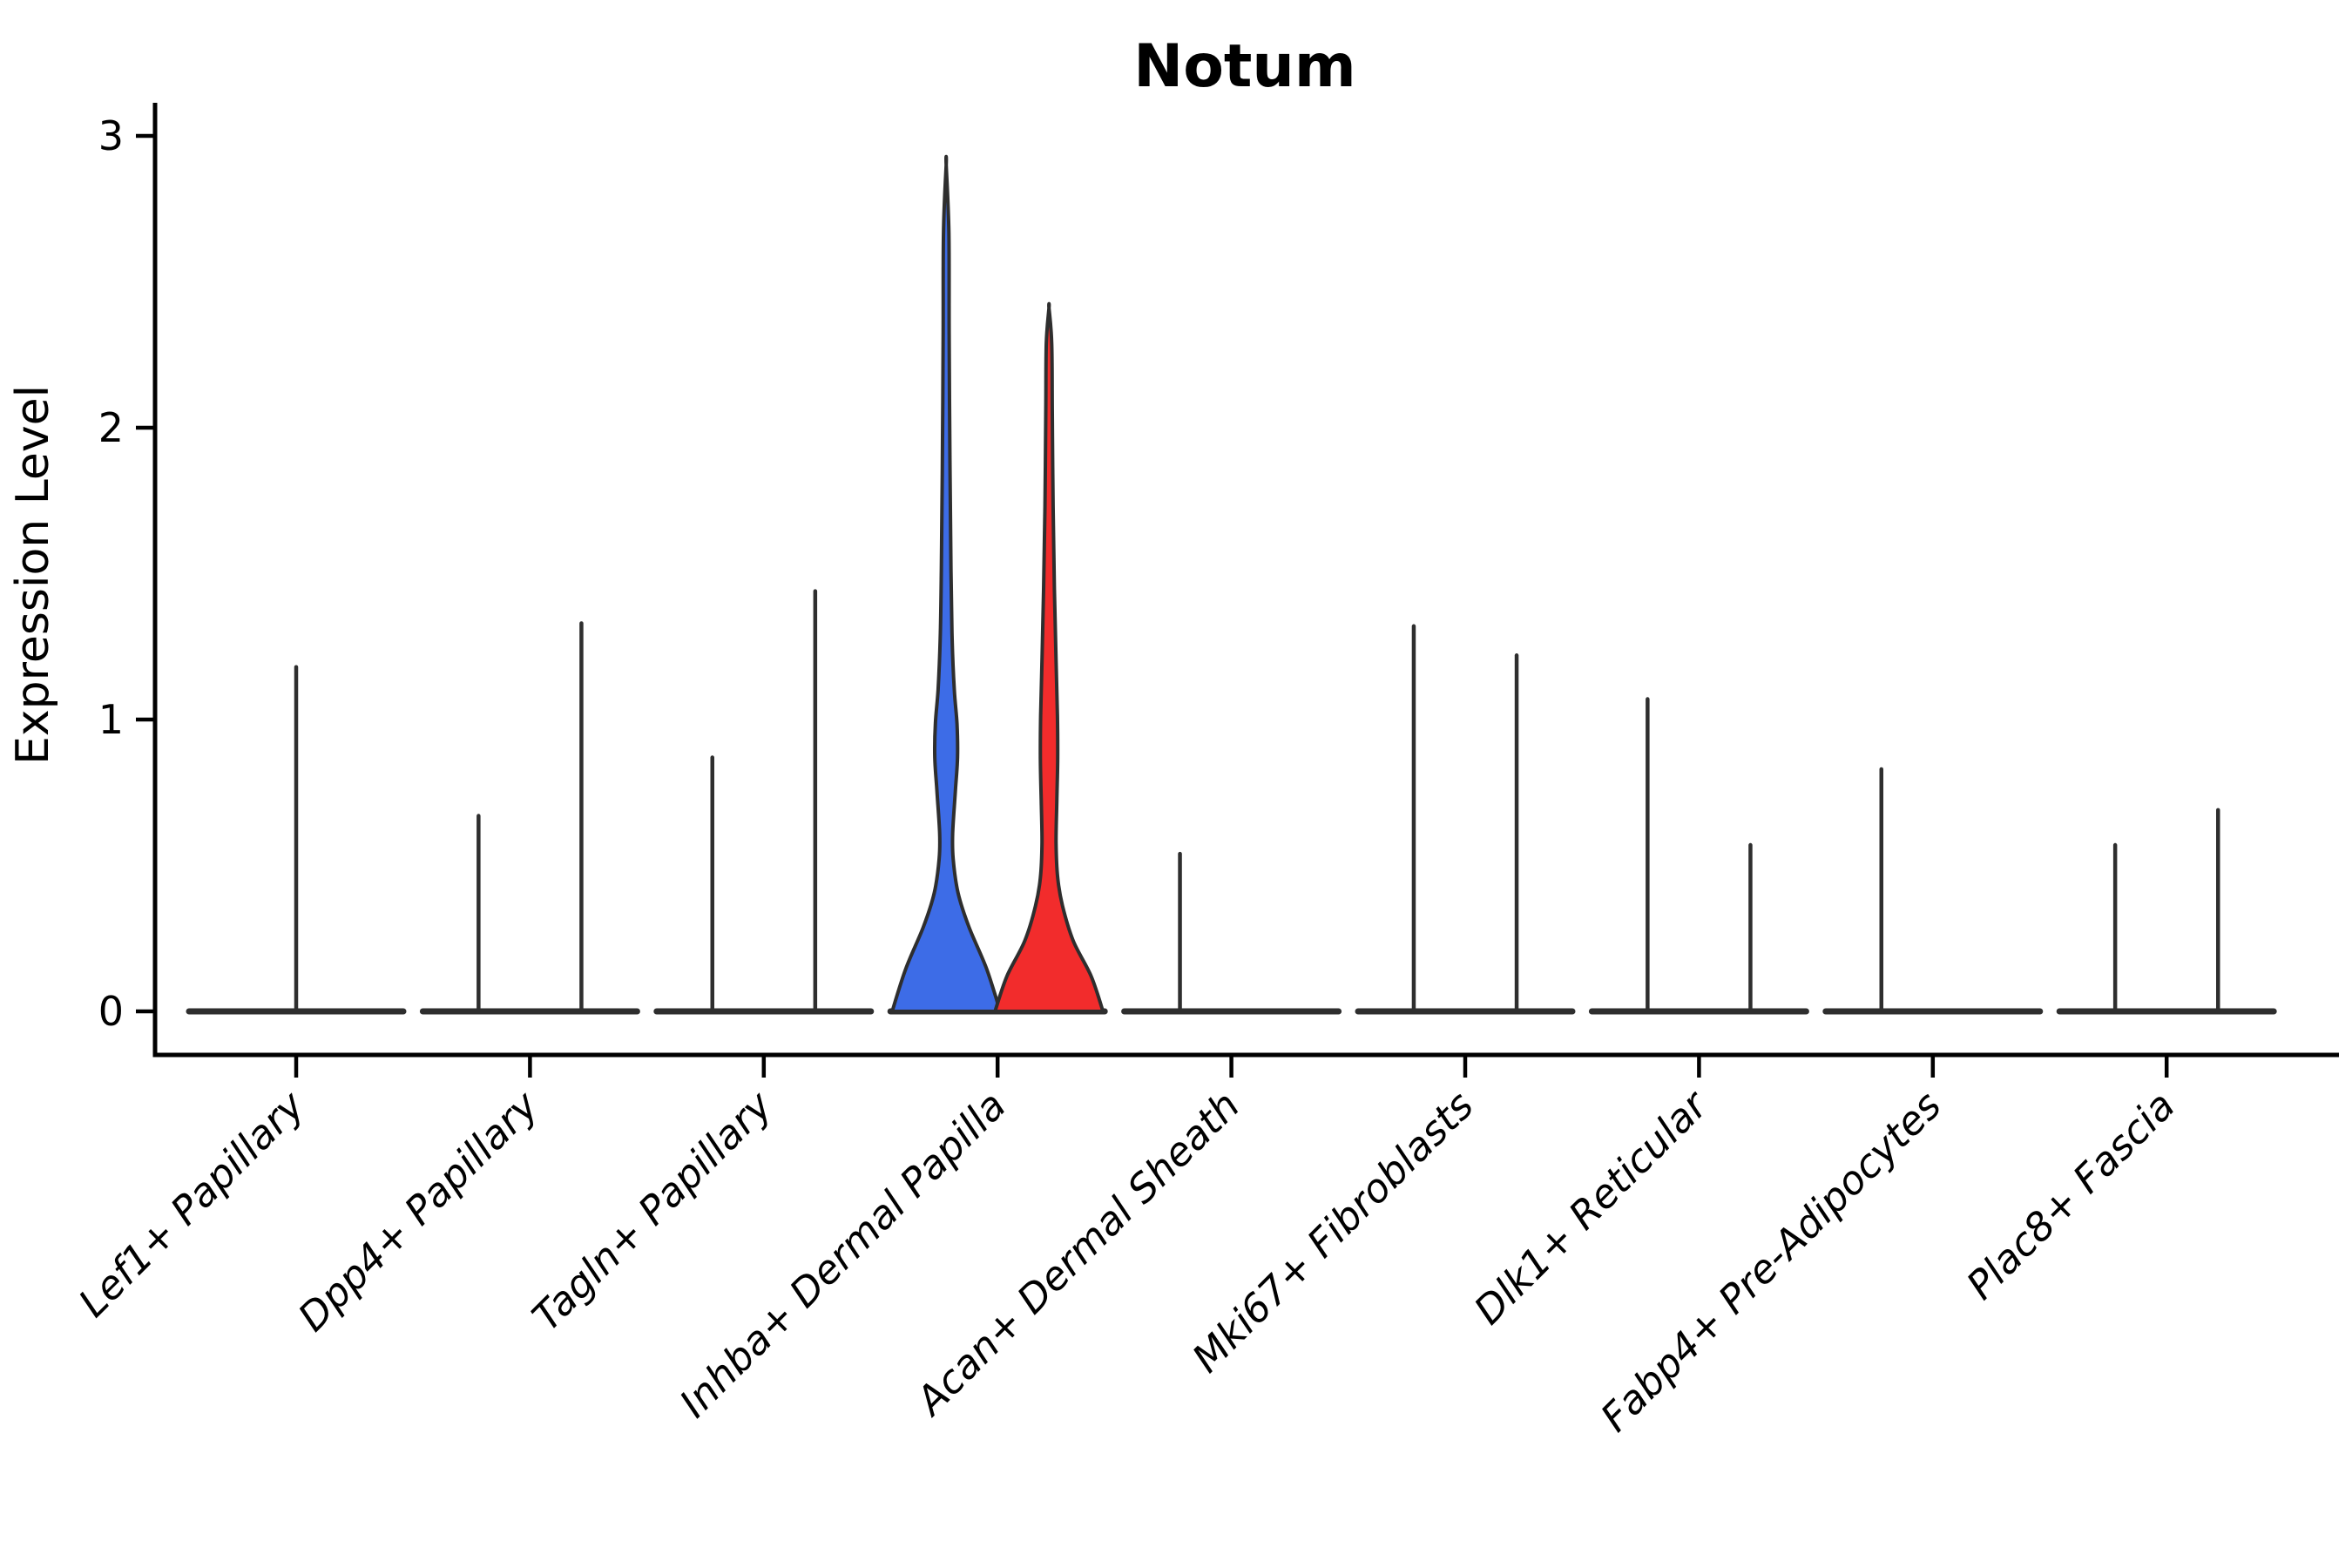 This screenshot has height=1568, width=2352. What do you see at coordinates (33, 575) in the screenshot?
I see `y-axis-label: Expression Level` at bounding box center [33, 575].